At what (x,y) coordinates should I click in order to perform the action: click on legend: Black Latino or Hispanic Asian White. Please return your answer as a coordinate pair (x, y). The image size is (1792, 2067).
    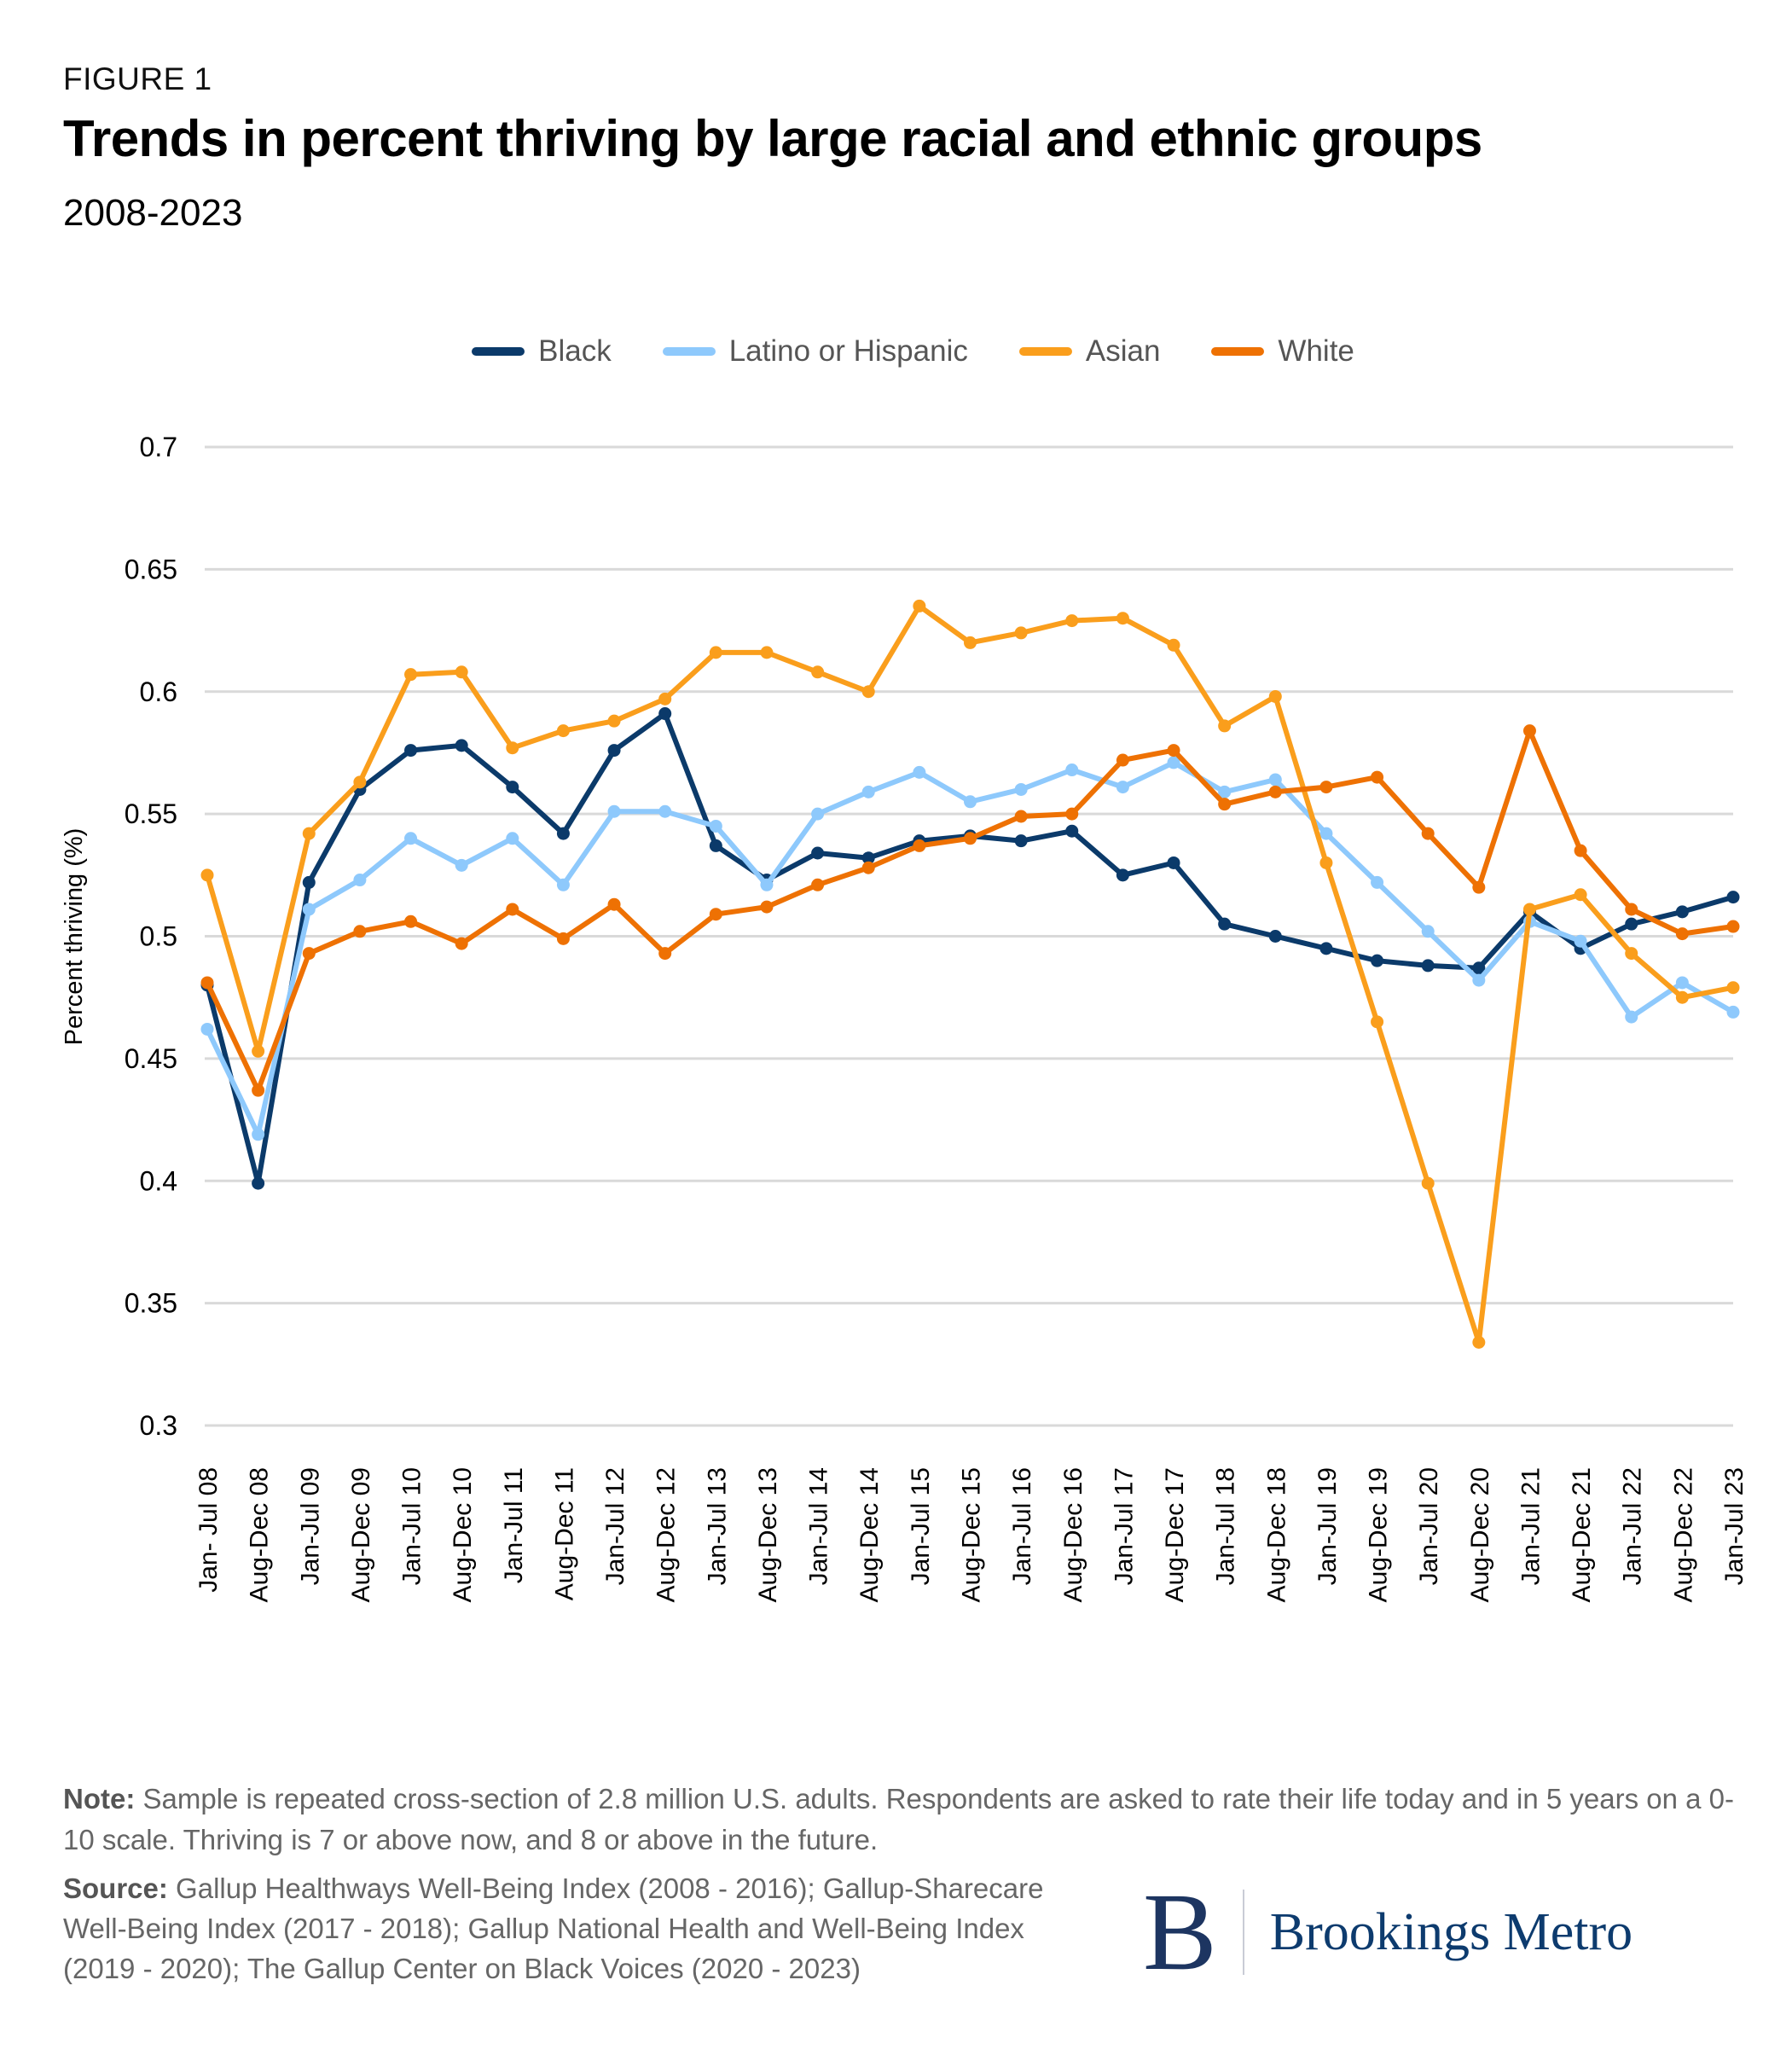
    Looking at the image, I should click on (896, 351).